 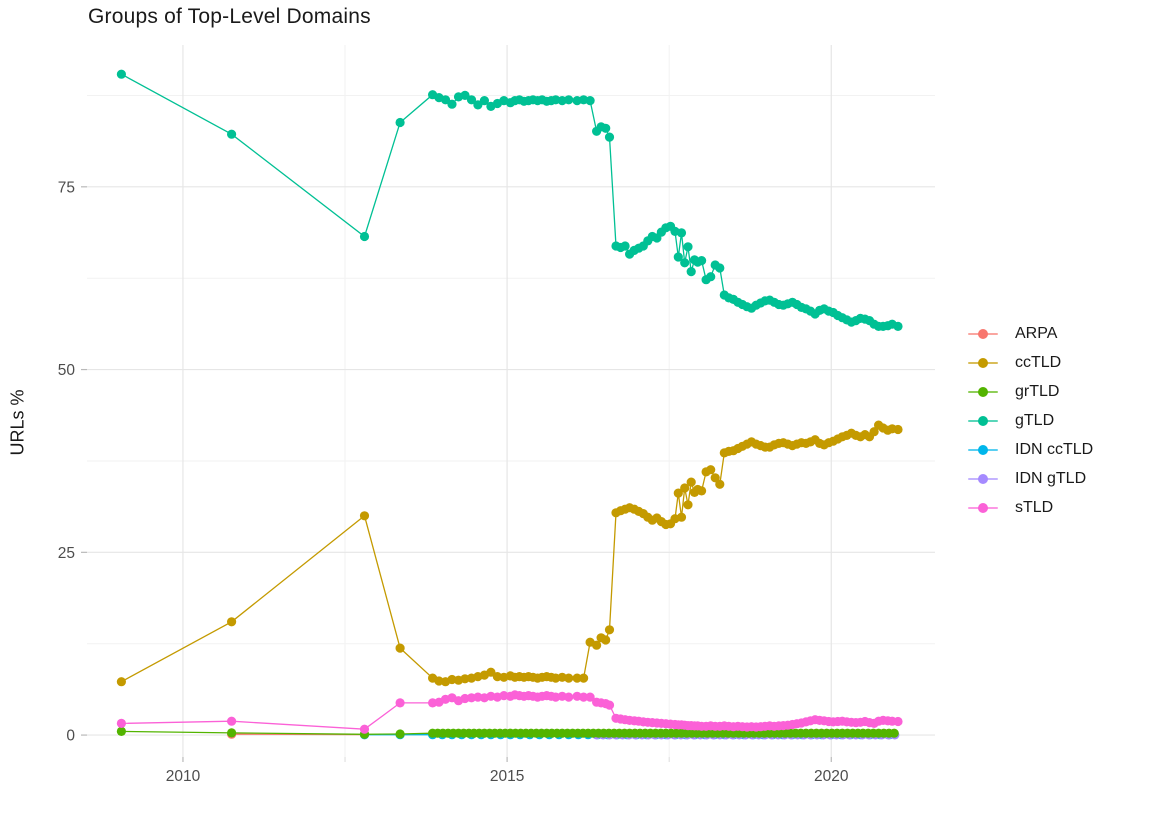 I want to click on legend-label: sTLD, so click(x=1034, y=507).